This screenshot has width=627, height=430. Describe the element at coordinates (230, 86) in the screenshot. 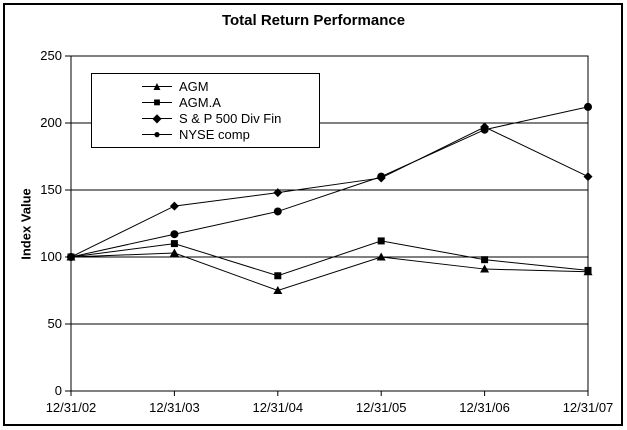

I see `legend-item: ▲ AGM` at that location.